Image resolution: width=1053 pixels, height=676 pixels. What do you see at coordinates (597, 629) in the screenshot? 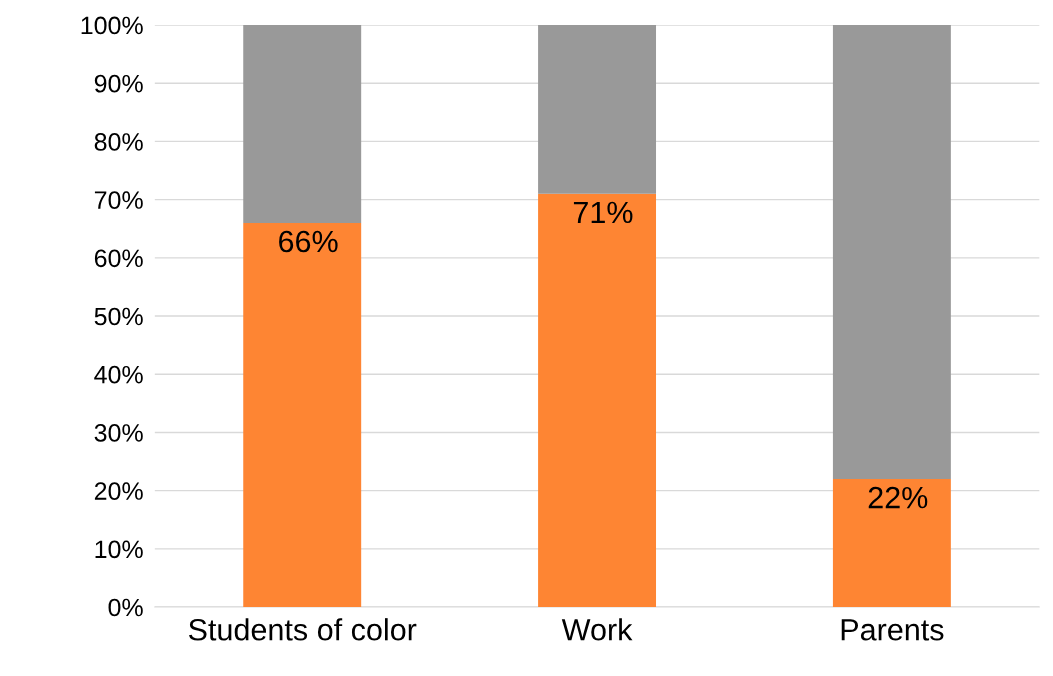
I see `x-tick-label: Work` at bounding box center [597, 629].